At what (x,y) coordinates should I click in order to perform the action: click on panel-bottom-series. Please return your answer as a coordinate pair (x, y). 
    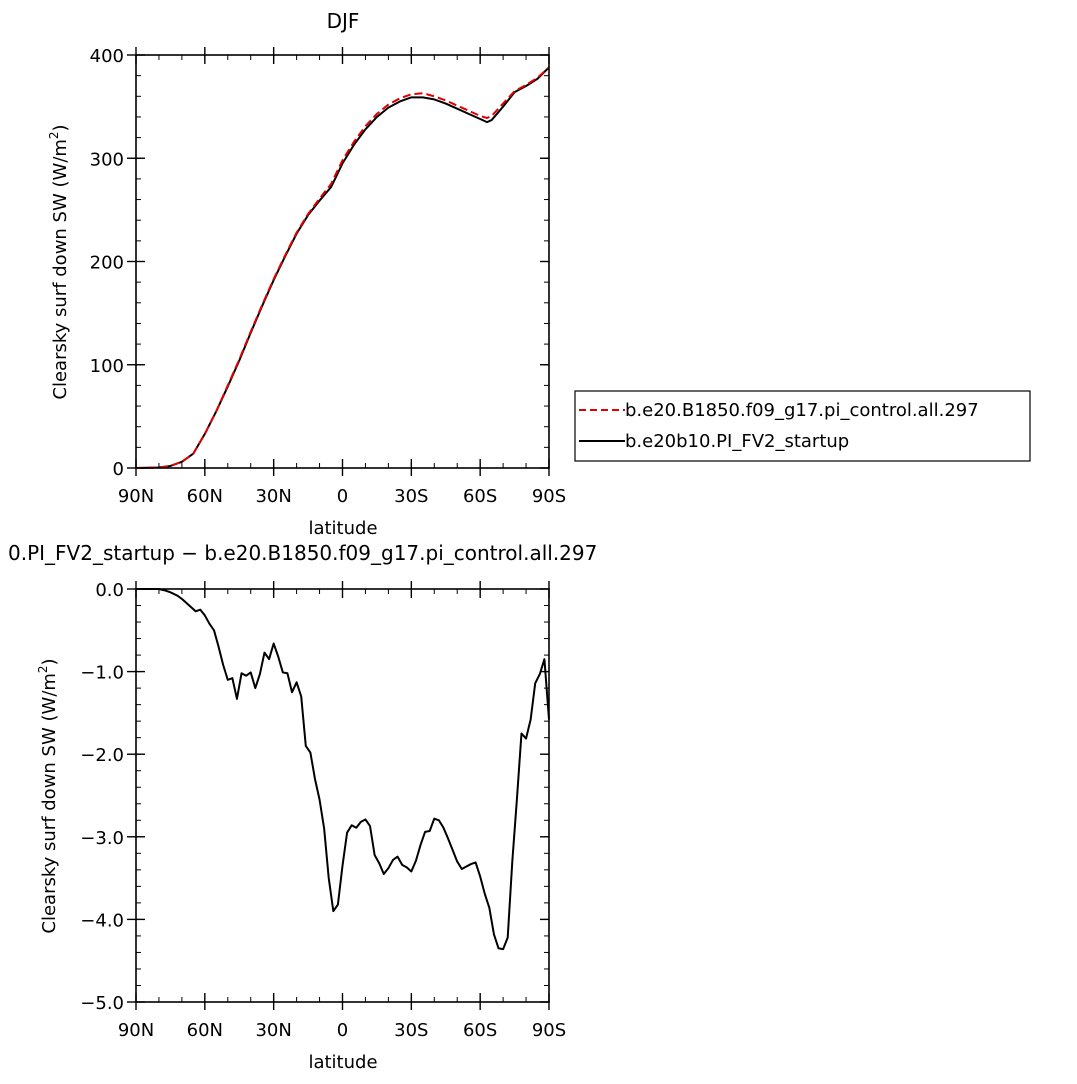
    Looking at the image, I should click on (343, 769).